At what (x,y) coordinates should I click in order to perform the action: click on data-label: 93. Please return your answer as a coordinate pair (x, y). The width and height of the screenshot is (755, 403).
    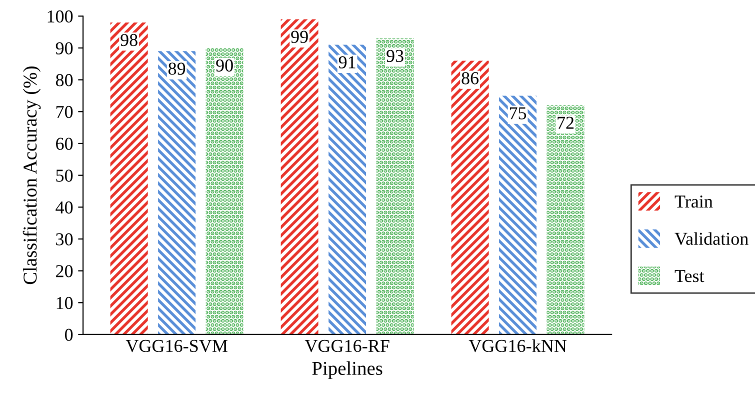
    Looking at the image, I should click on (395, 56).